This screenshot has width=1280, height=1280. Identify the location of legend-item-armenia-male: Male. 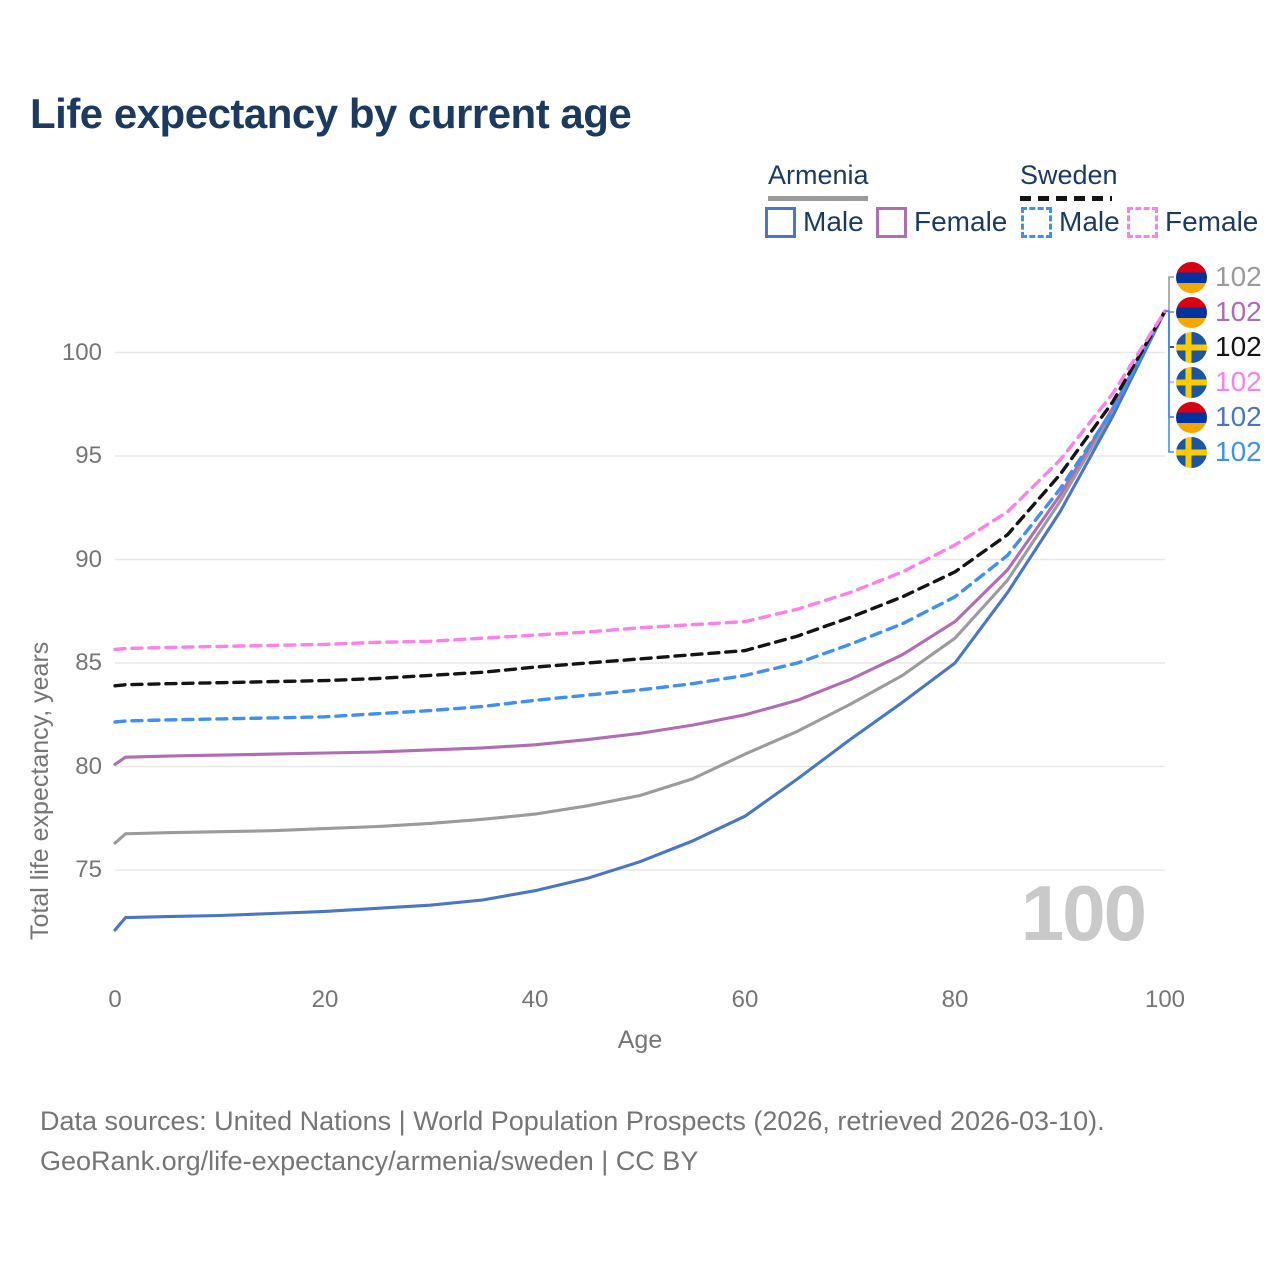
(814, 222).